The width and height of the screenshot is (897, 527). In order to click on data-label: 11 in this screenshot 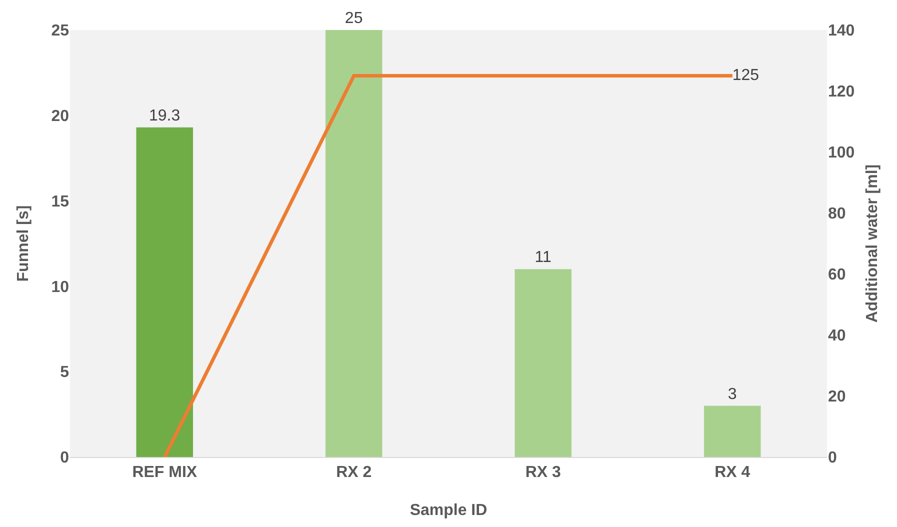, I will do `click(543, 257)`.